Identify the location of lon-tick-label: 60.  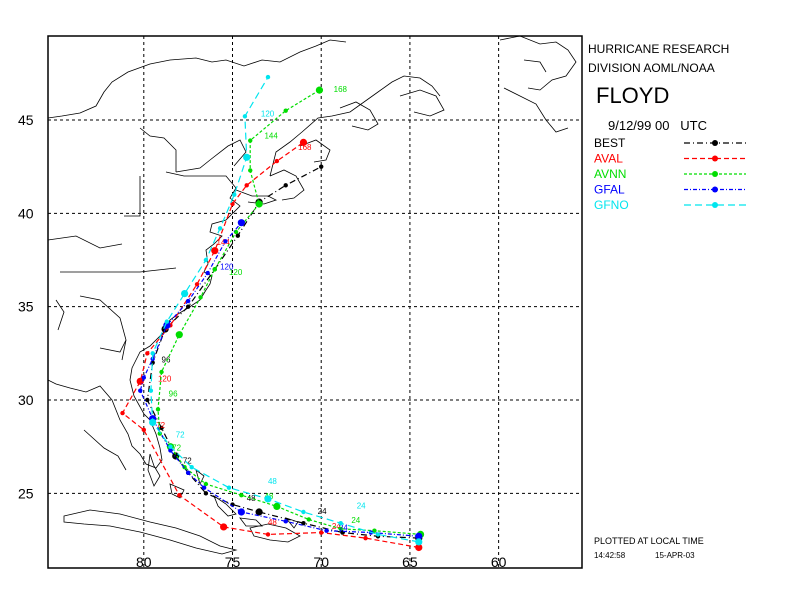
(499, 562).